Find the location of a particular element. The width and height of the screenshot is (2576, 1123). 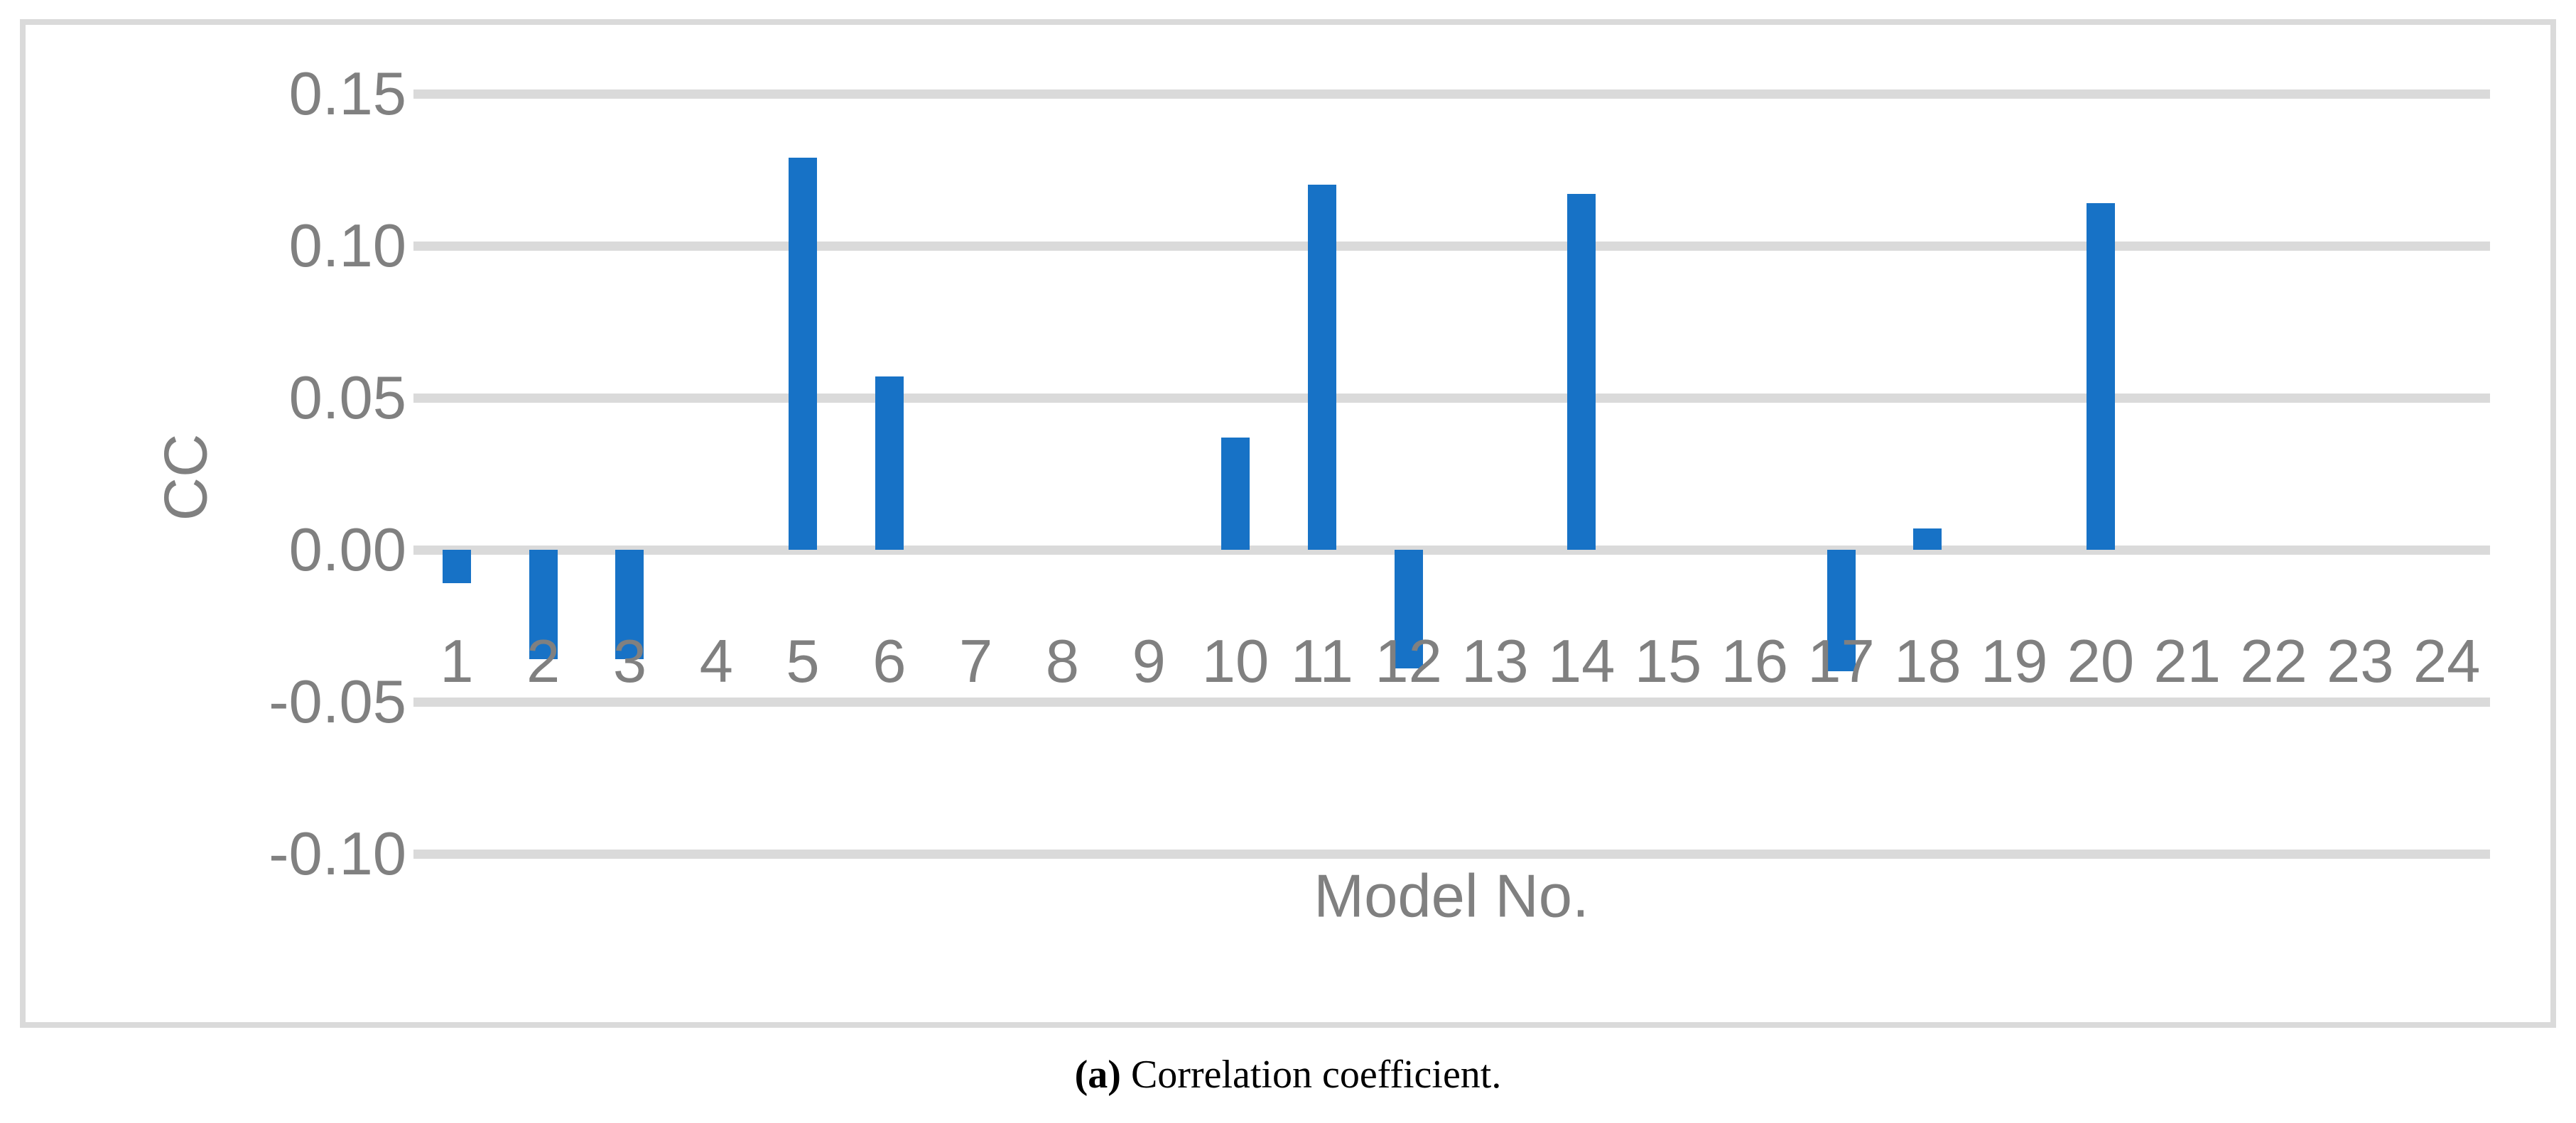

x-tick-label: 2 is located at coordinates (543, 661).